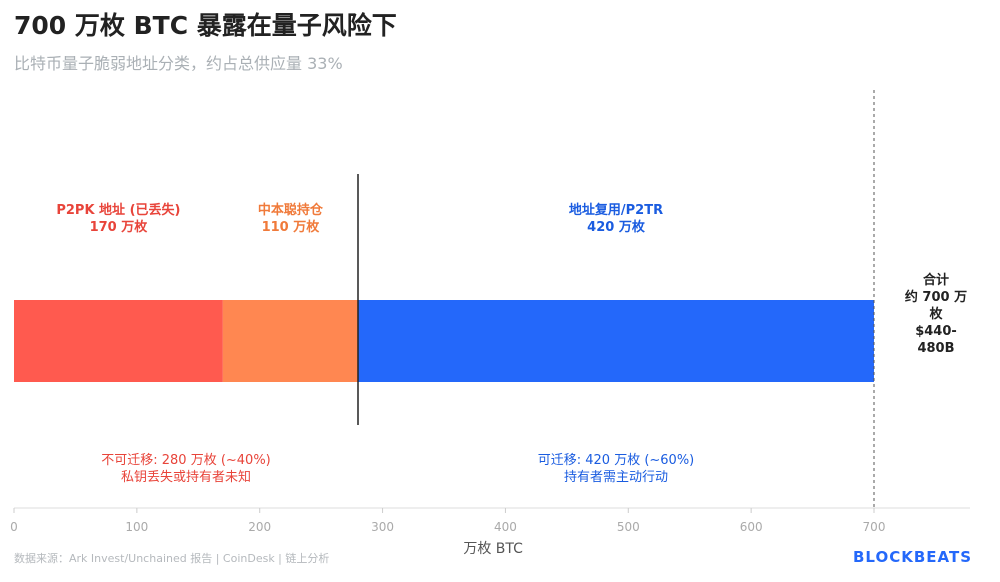 The height and width of the screenshot is (582, 1000). I want to click on total-label-line: $440-480B, so click(936, 340).